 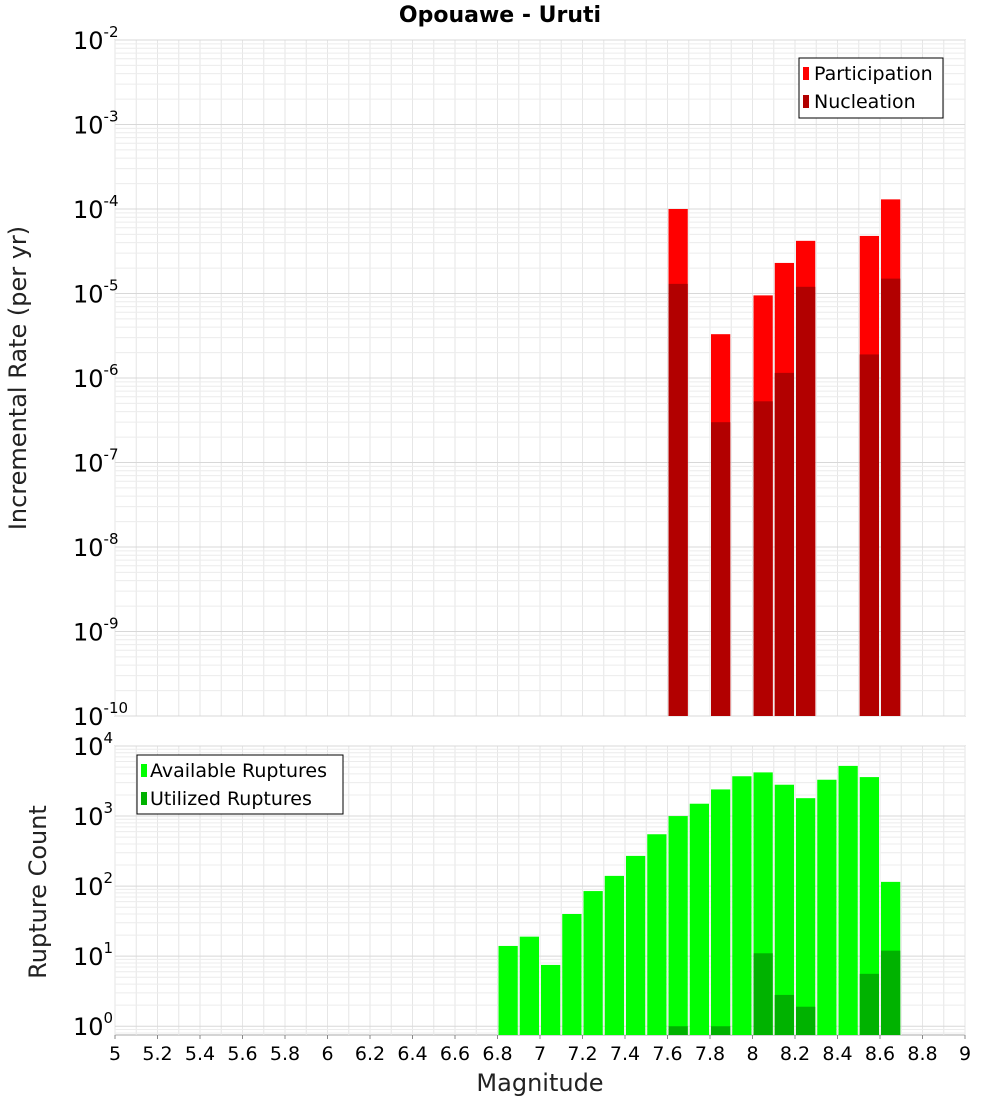 I want to click on x-tick-label: 6.4, so click(x=412, y=1054).